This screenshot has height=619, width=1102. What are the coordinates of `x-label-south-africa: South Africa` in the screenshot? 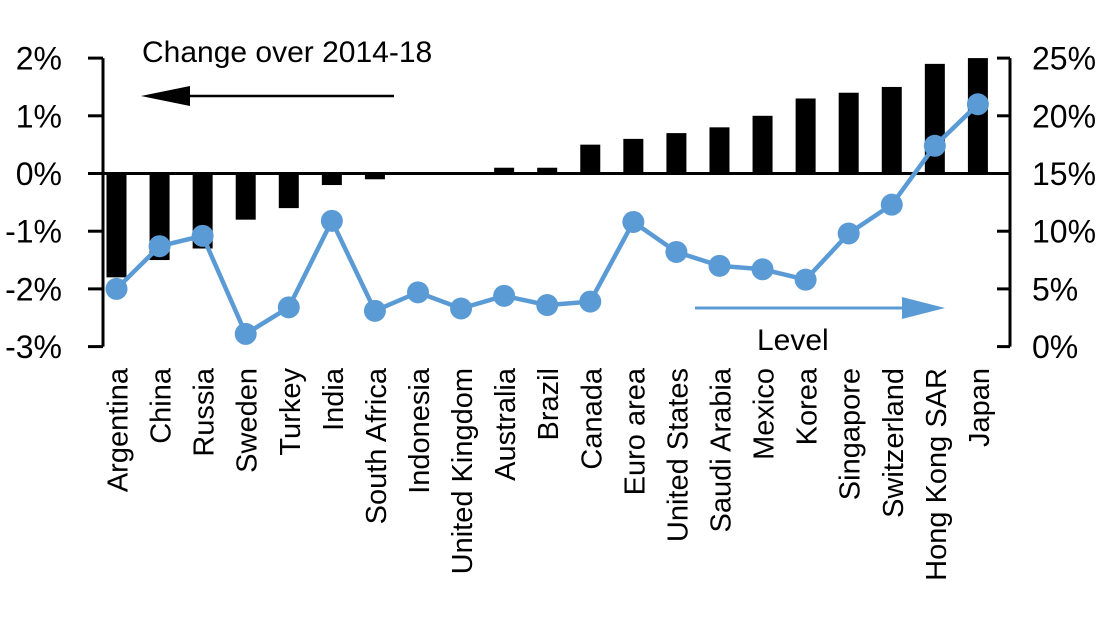 It's located at (377, 445).